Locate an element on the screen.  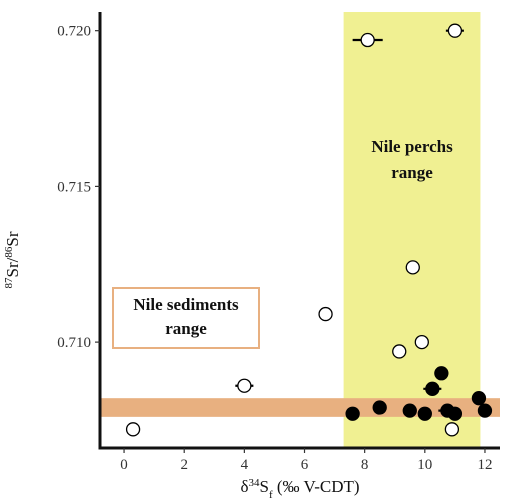
x-tick-label: 10 is located at coordinates (424, 465).